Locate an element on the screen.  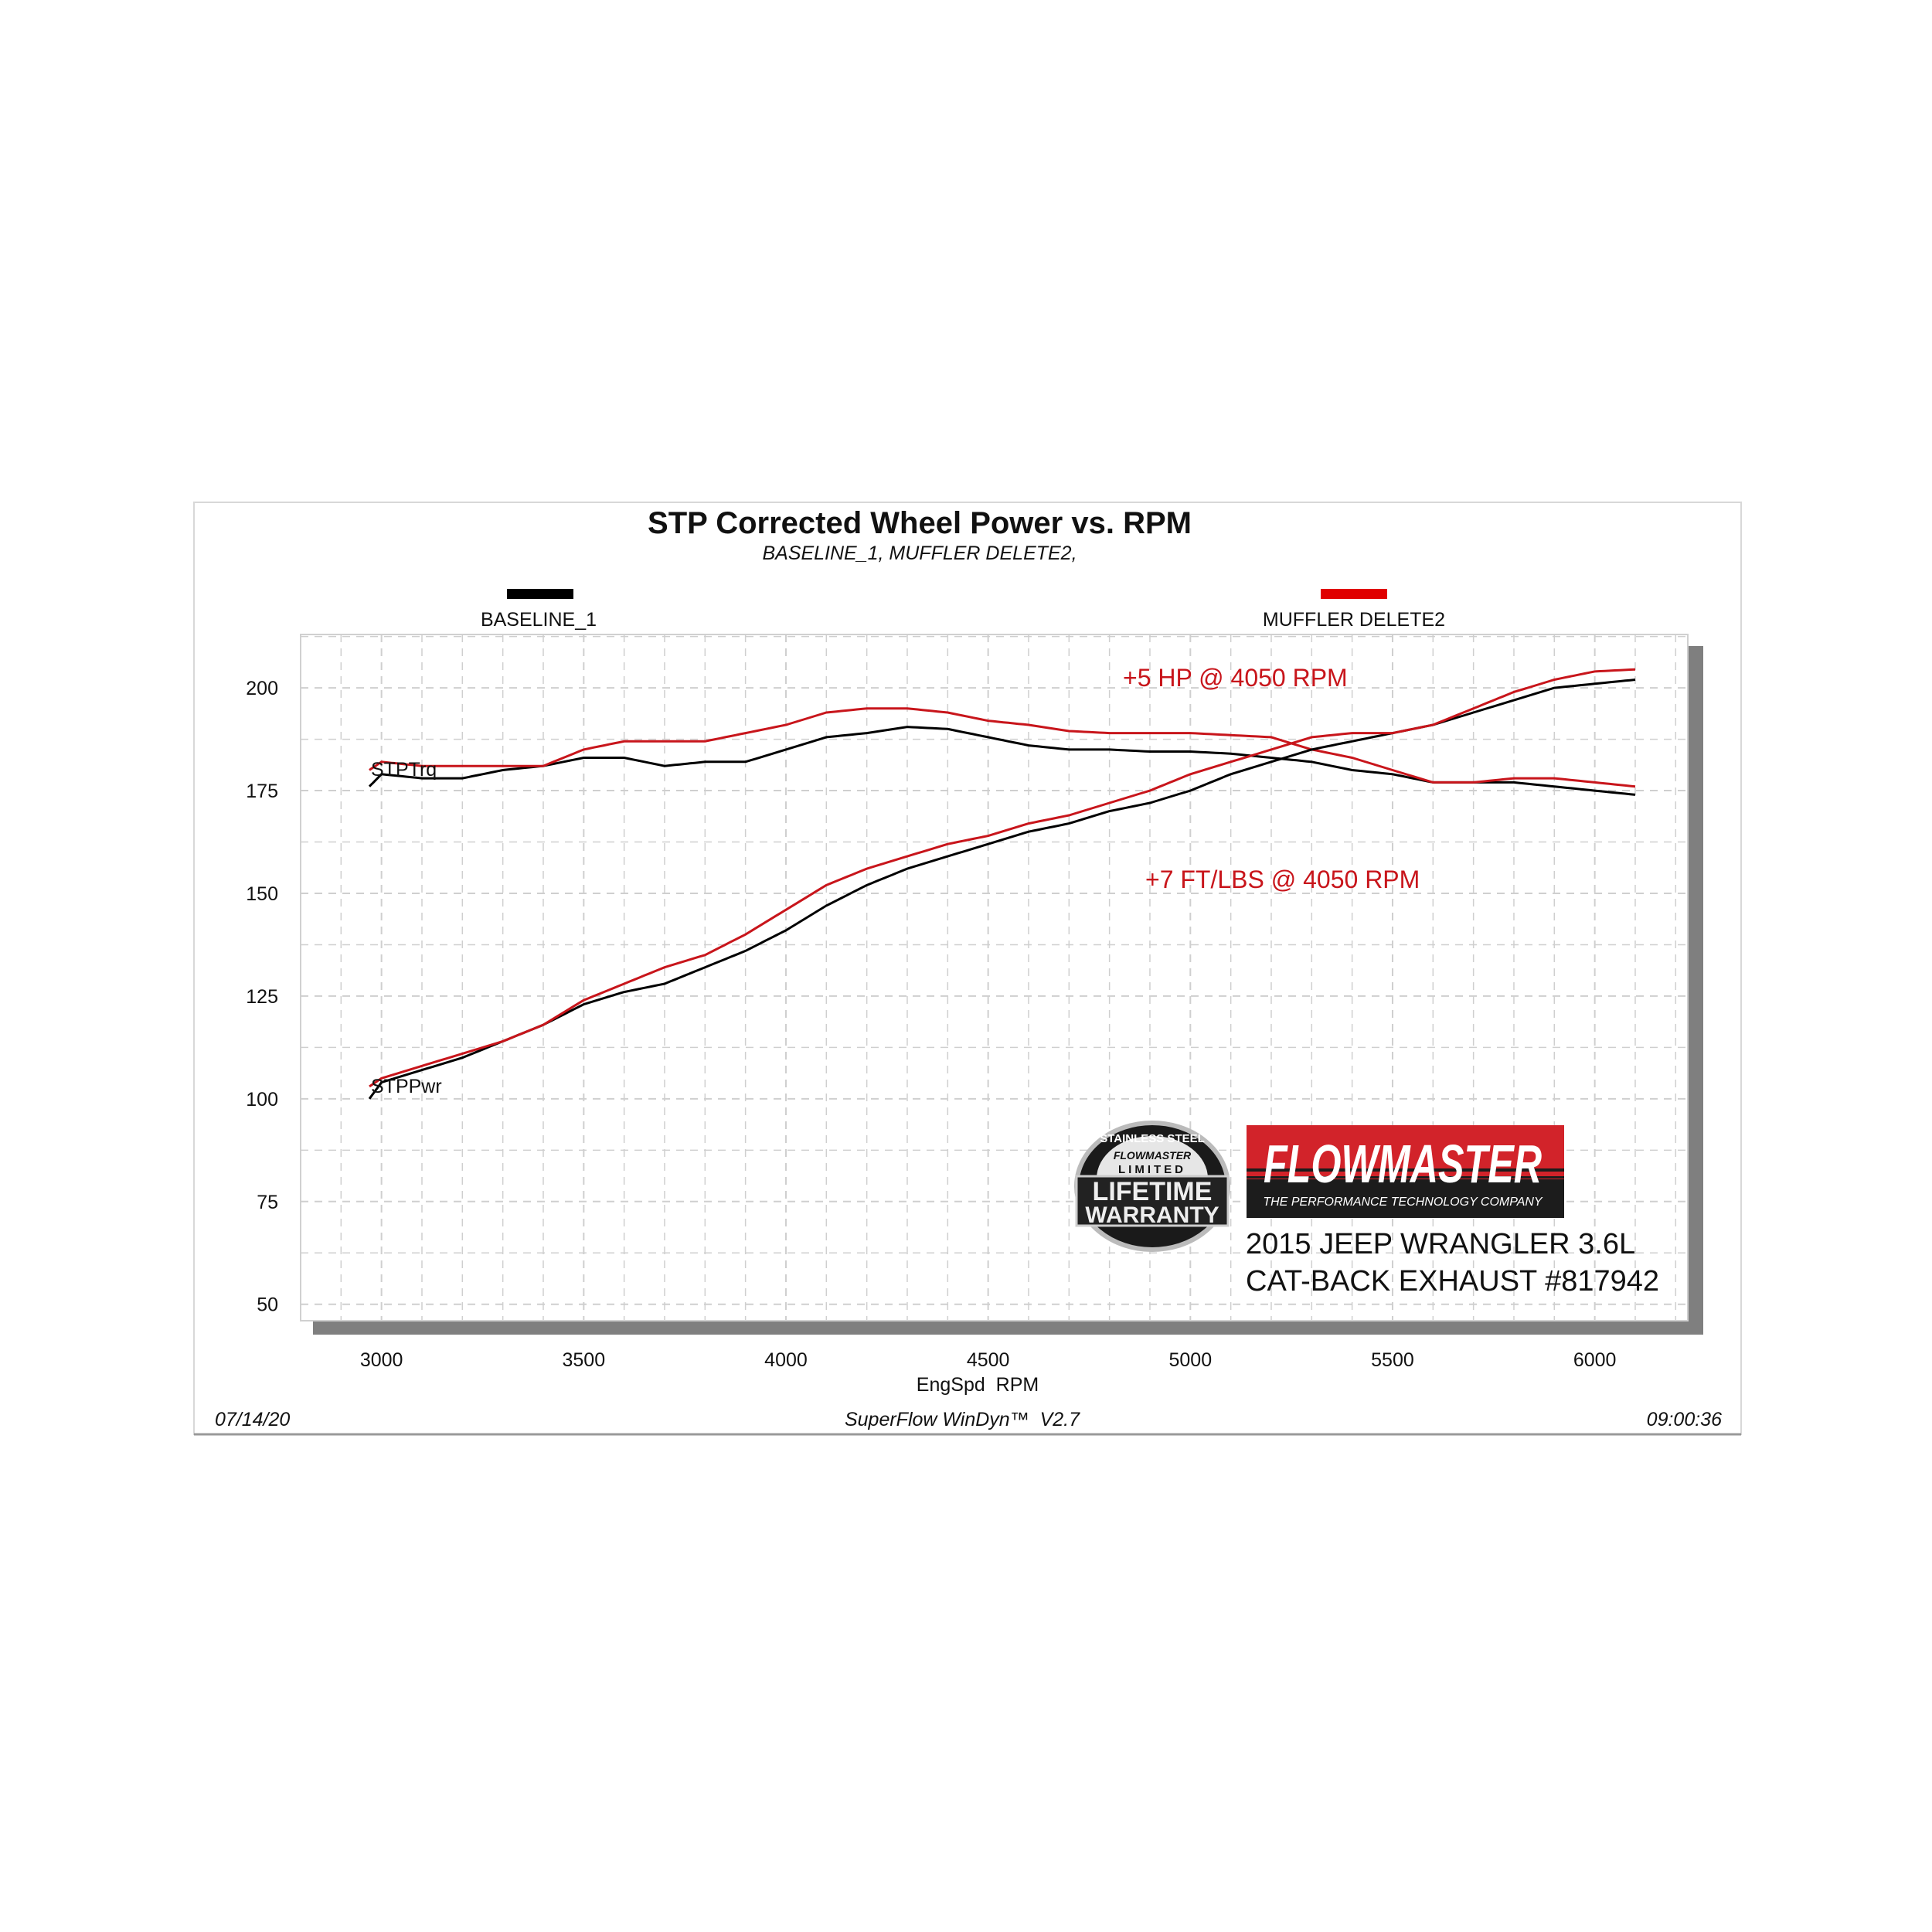
svg-text: STAINLESS STEEL is located at coordinates (1152, 1138).